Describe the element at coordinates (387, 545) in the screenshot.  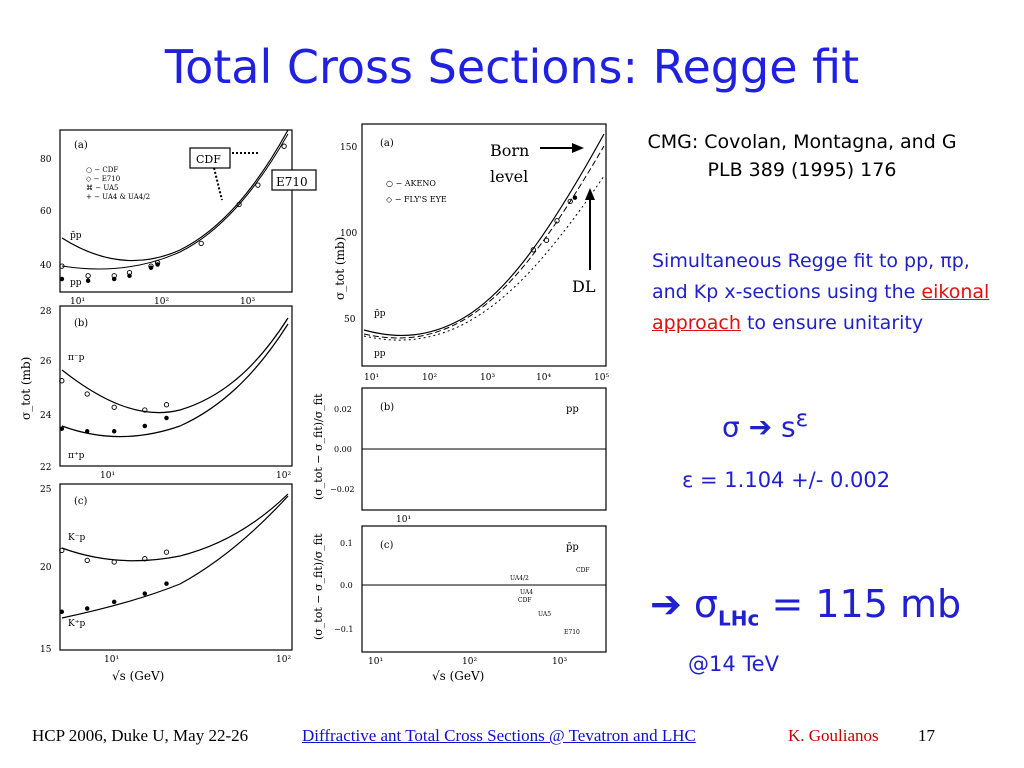
I see `panel-label: (c)` at that location.